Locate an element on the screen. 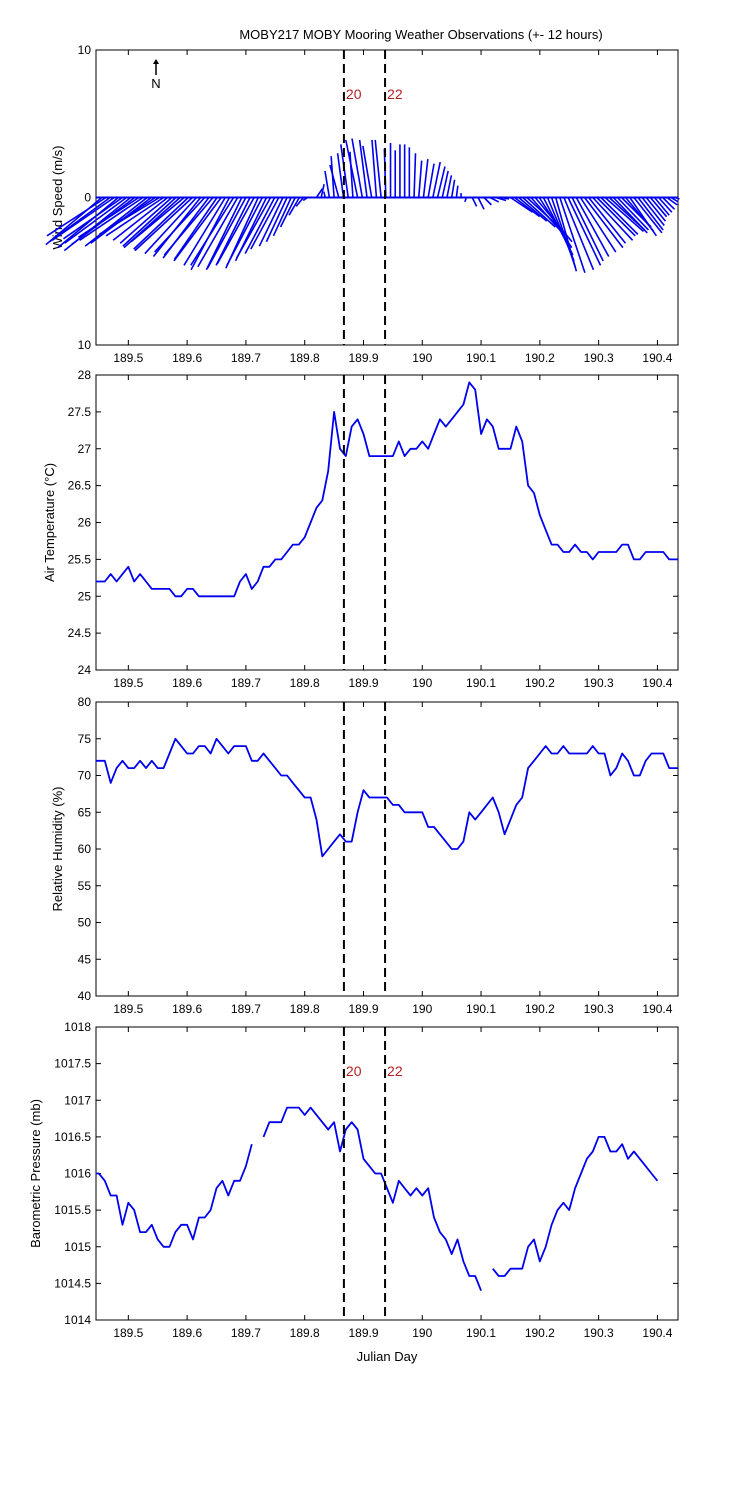  x-tick-label: 189.8 is located at coordinates (305, 358).